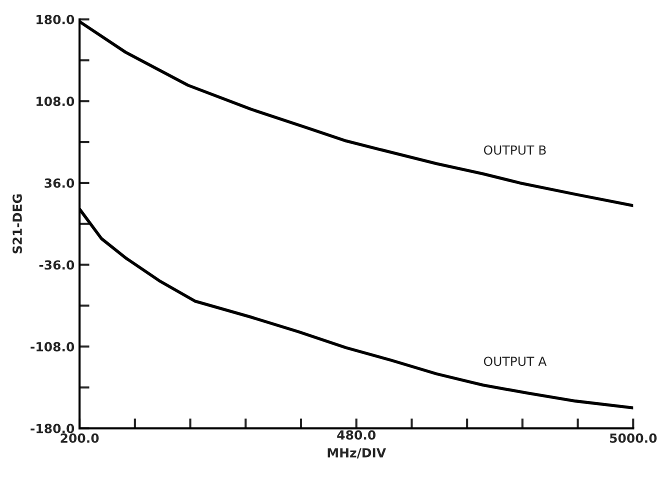 This screenshot has height=484, width=663. I want to click on y-tick-label: 108.0, so click(55, 101).